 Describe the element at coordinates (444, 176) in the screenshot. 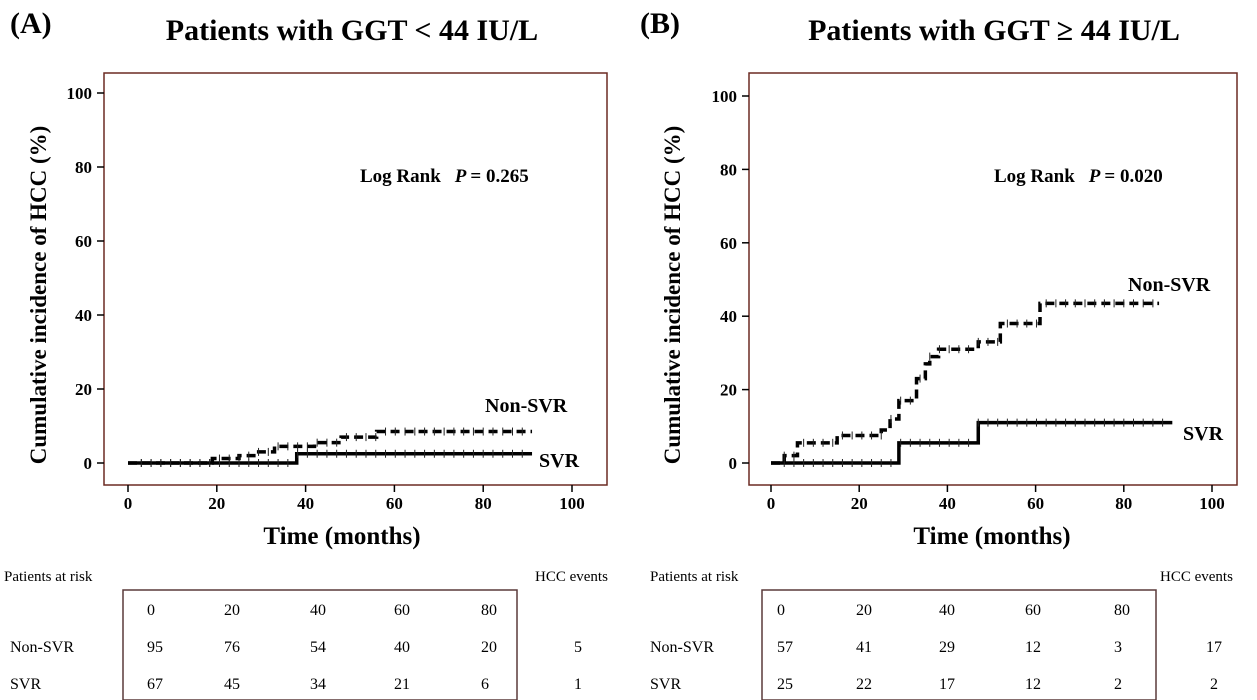

I see `log-rank-annotation: Log Rank P = 0.265` at that location.